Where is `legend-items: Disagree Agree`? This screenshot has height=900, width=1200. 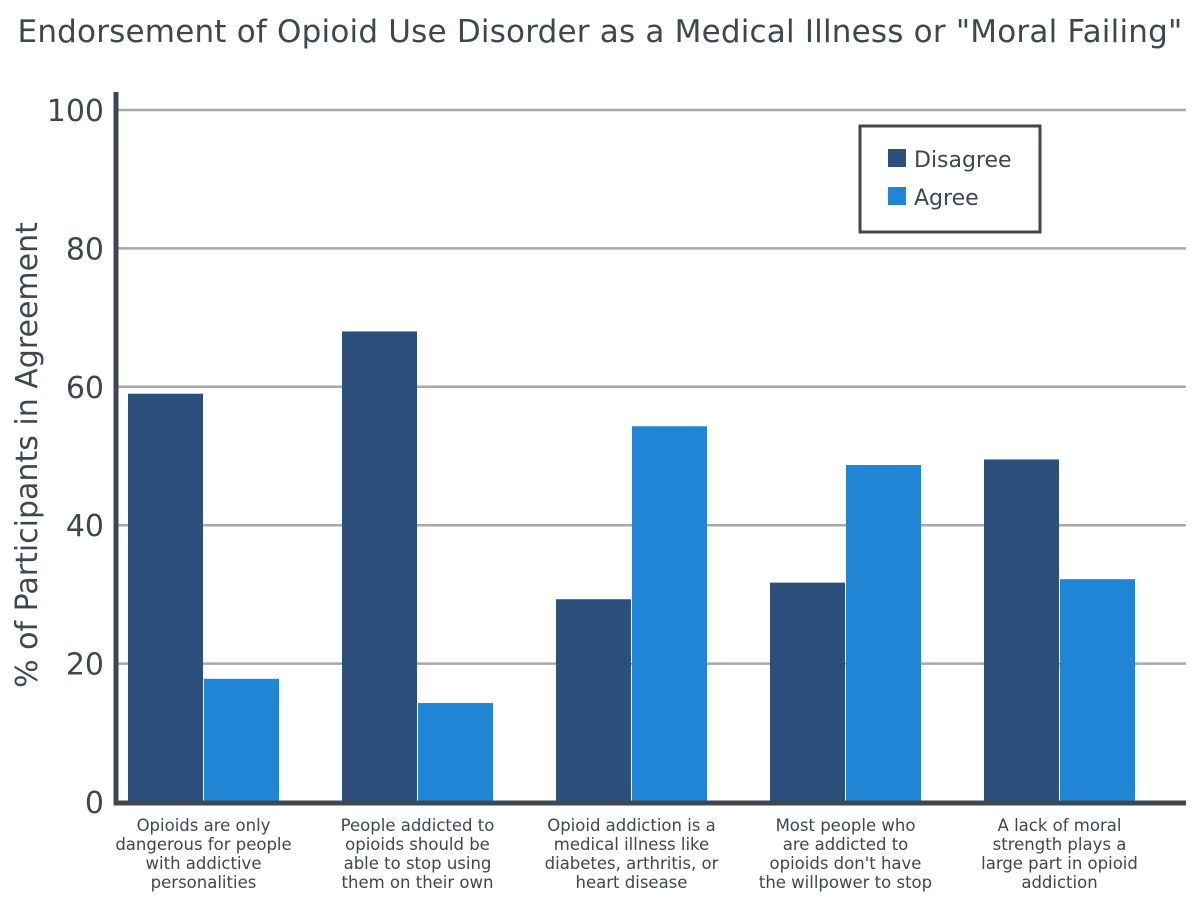
legend-items: Disagree Agree is located at coordinates (950, 179).